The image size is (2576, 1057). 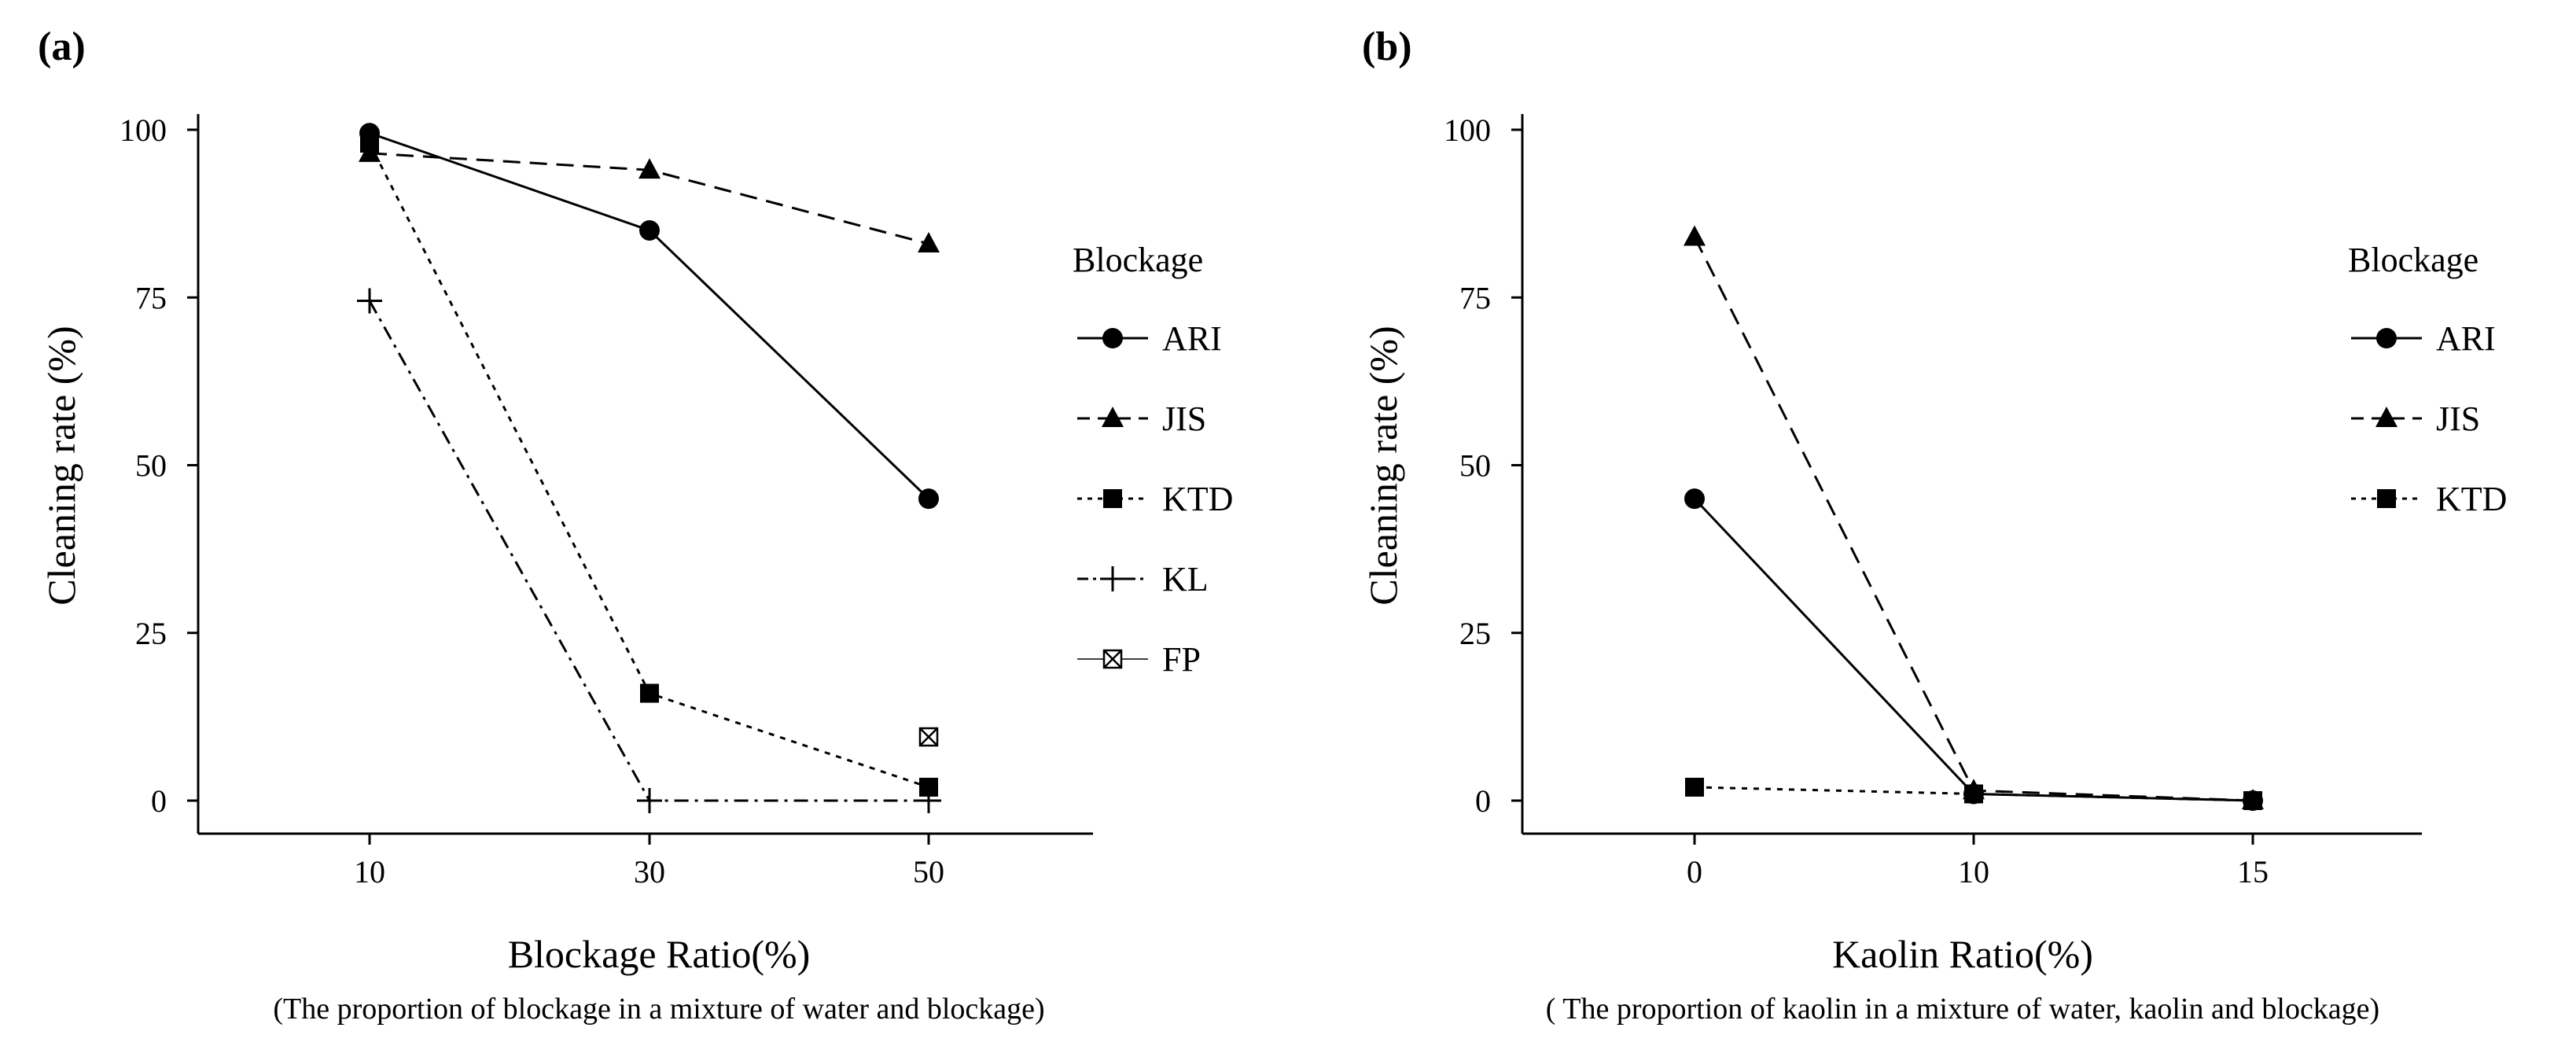 What do you see at coordinates (928, 737) in the screenshot?
I see `panel-a-point-fp` at bounding box center [928, 737].